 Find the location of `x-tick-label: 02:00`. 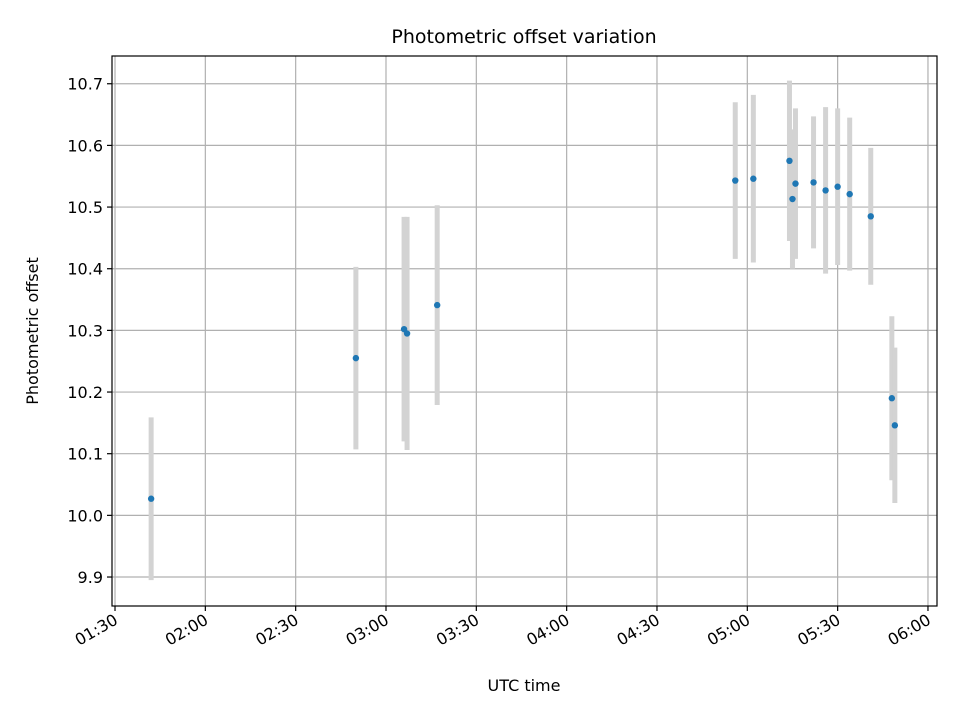

x-tick-label: 02:00 is located at coordinates (186, 630).